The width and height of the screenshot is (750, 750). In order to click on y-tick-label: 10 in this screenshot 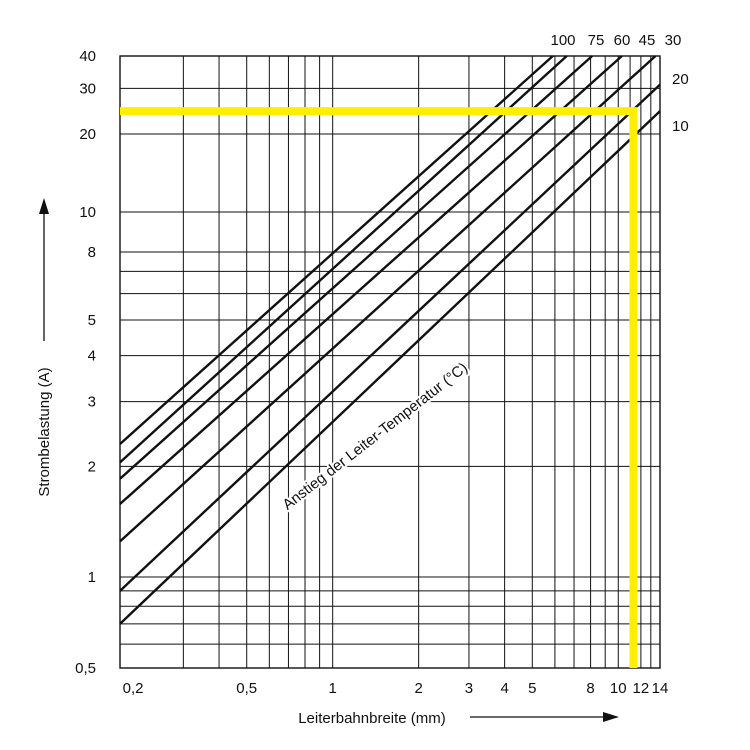, I will do `click(87, 212)`.